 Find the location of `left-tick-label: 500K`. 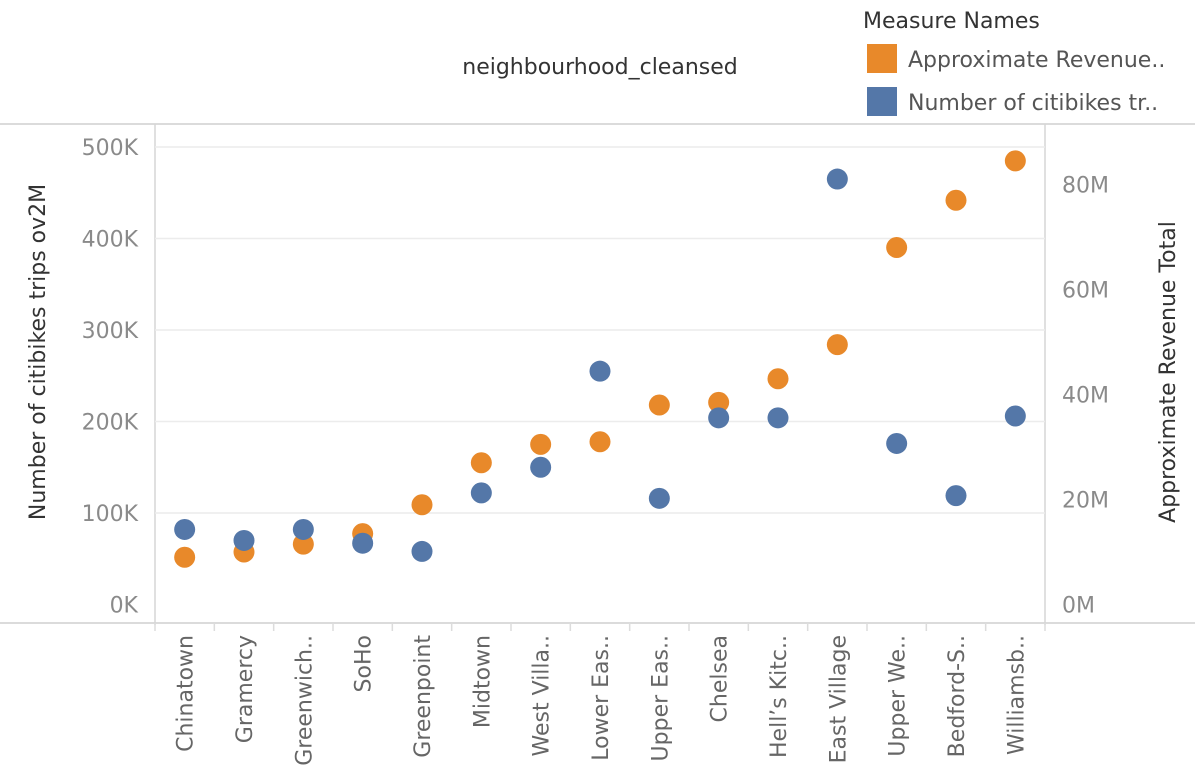

left-tick-label: 500K is located at coordinates (110, 148).